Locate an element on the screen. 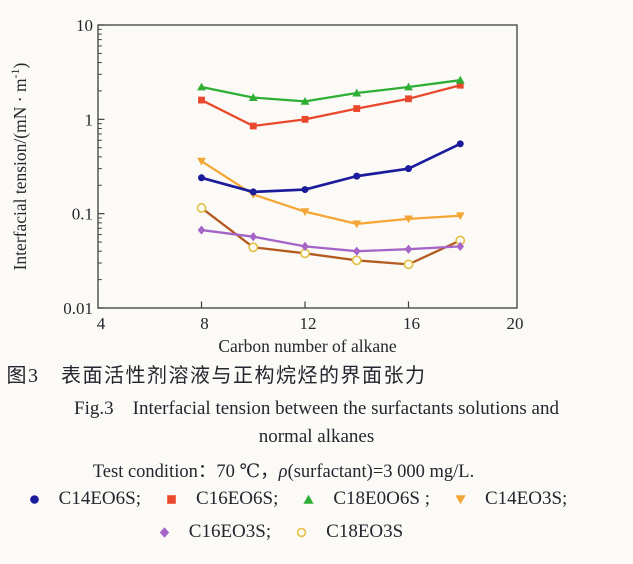 The width and height of the screenshot is (633, 564). series-line-C14EO3S is located at coordinates (331, 192).